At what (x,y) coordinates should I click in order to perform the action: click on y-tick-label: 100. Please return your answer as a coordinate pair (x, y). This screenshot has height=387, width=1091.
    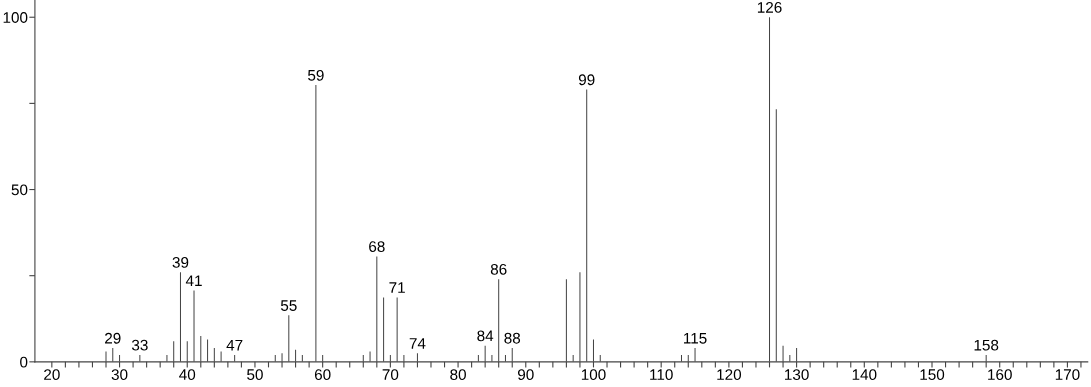
    Looking at the image, I should click on (15, 17).